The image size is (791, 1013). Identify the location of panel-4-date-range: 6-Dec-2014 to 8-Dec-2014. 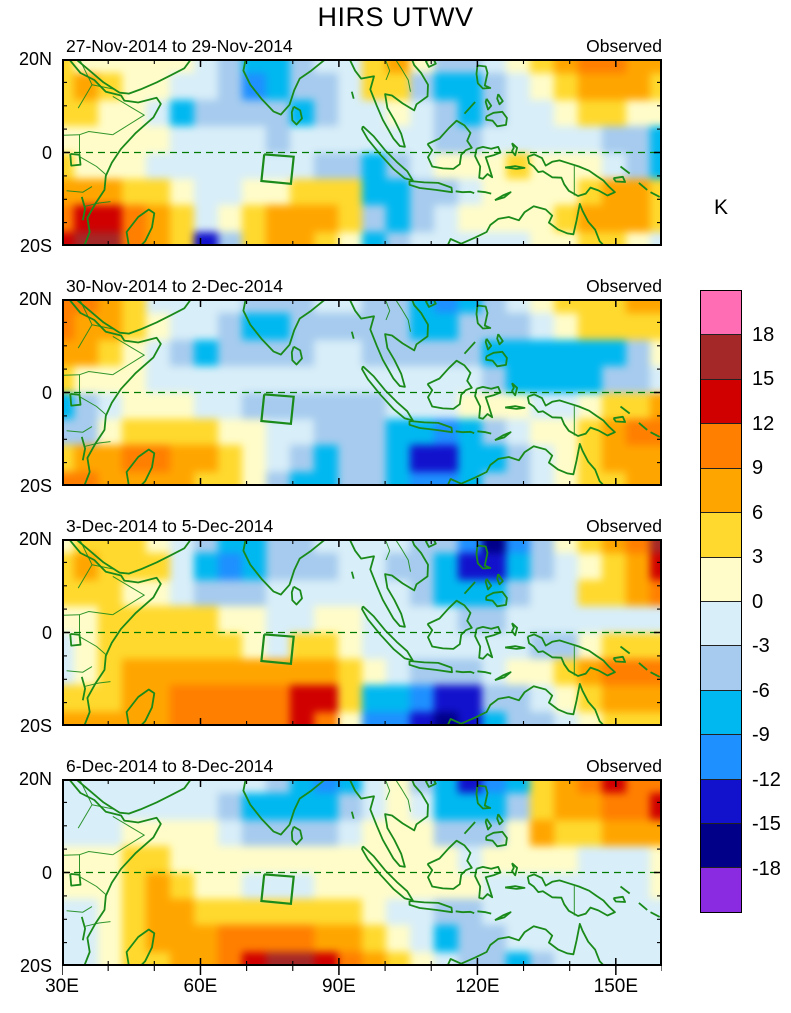
(170, 766).